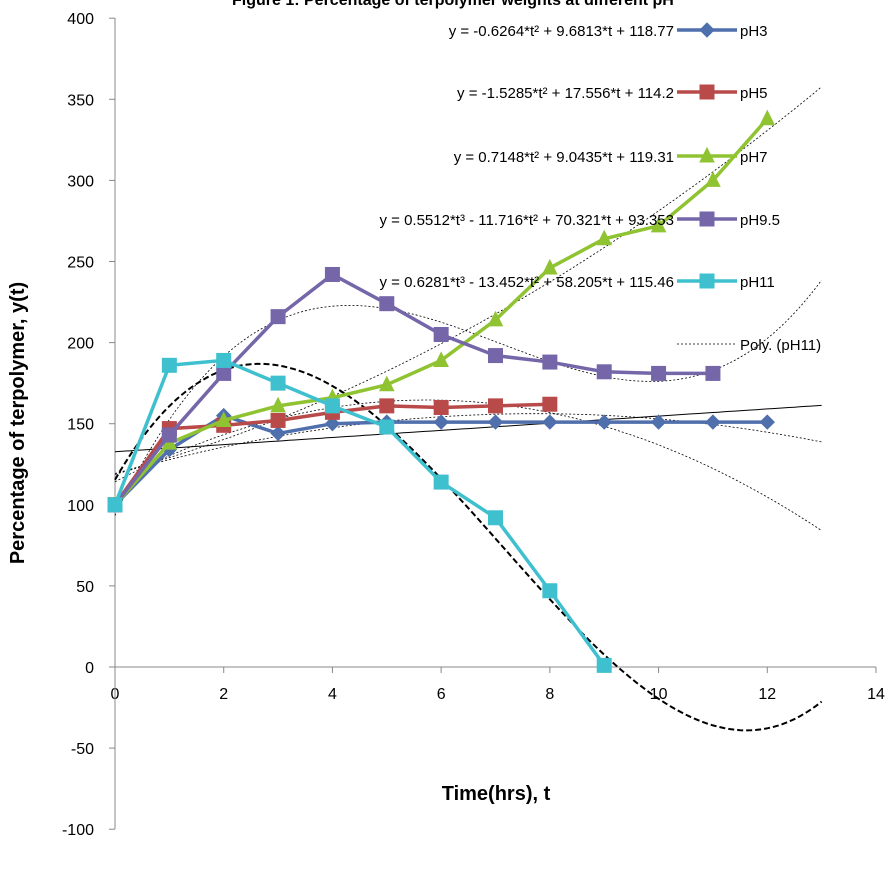 This screenshot has height=872, width=890. Describe the element at coordinates (80, 263) in the screenshot. I see `y-tick-label: 250` at that location.